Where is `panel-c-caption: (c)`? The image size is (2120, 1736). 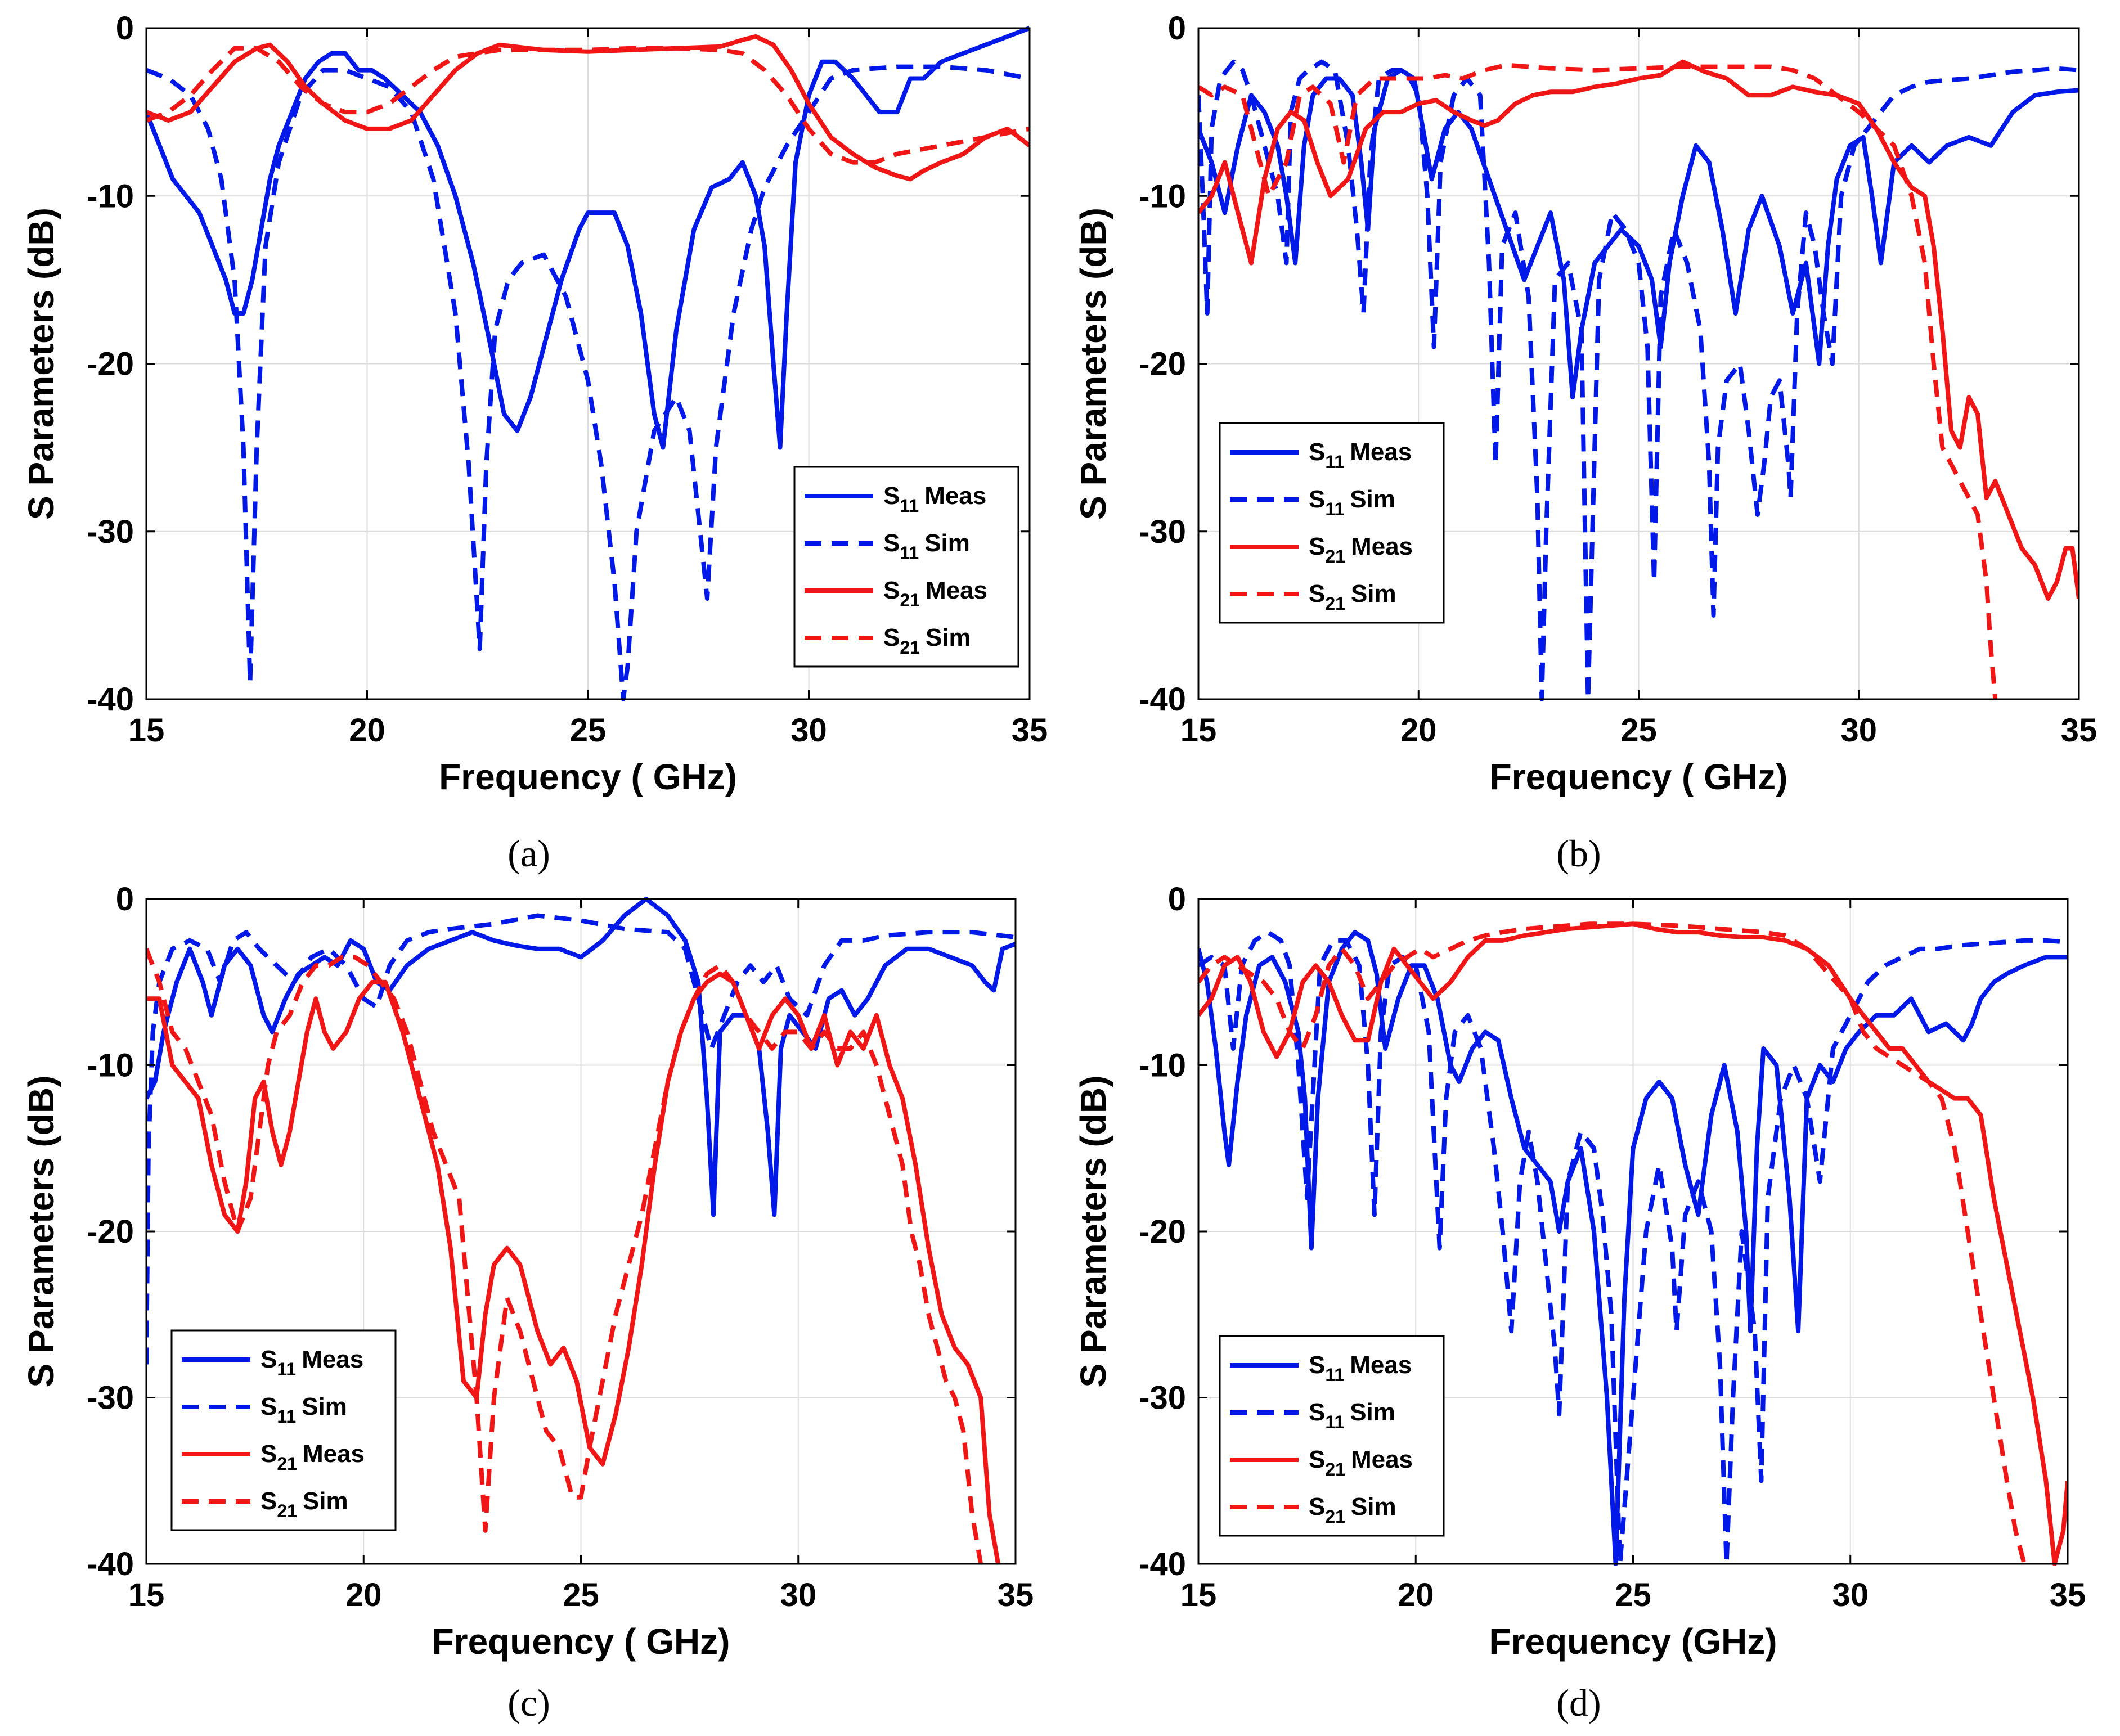
panel-c-caption: (c) is located at coordinates (528, 1703).